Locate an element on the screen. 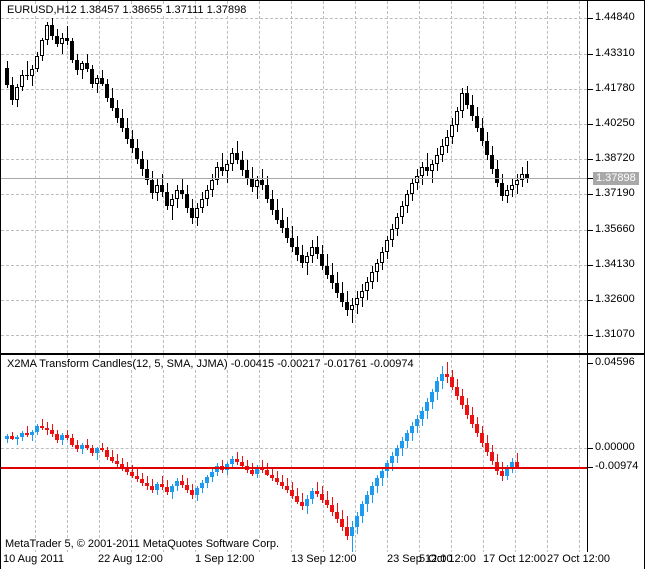  scale-label: 1.35660 is located at coordinates (615, 229).